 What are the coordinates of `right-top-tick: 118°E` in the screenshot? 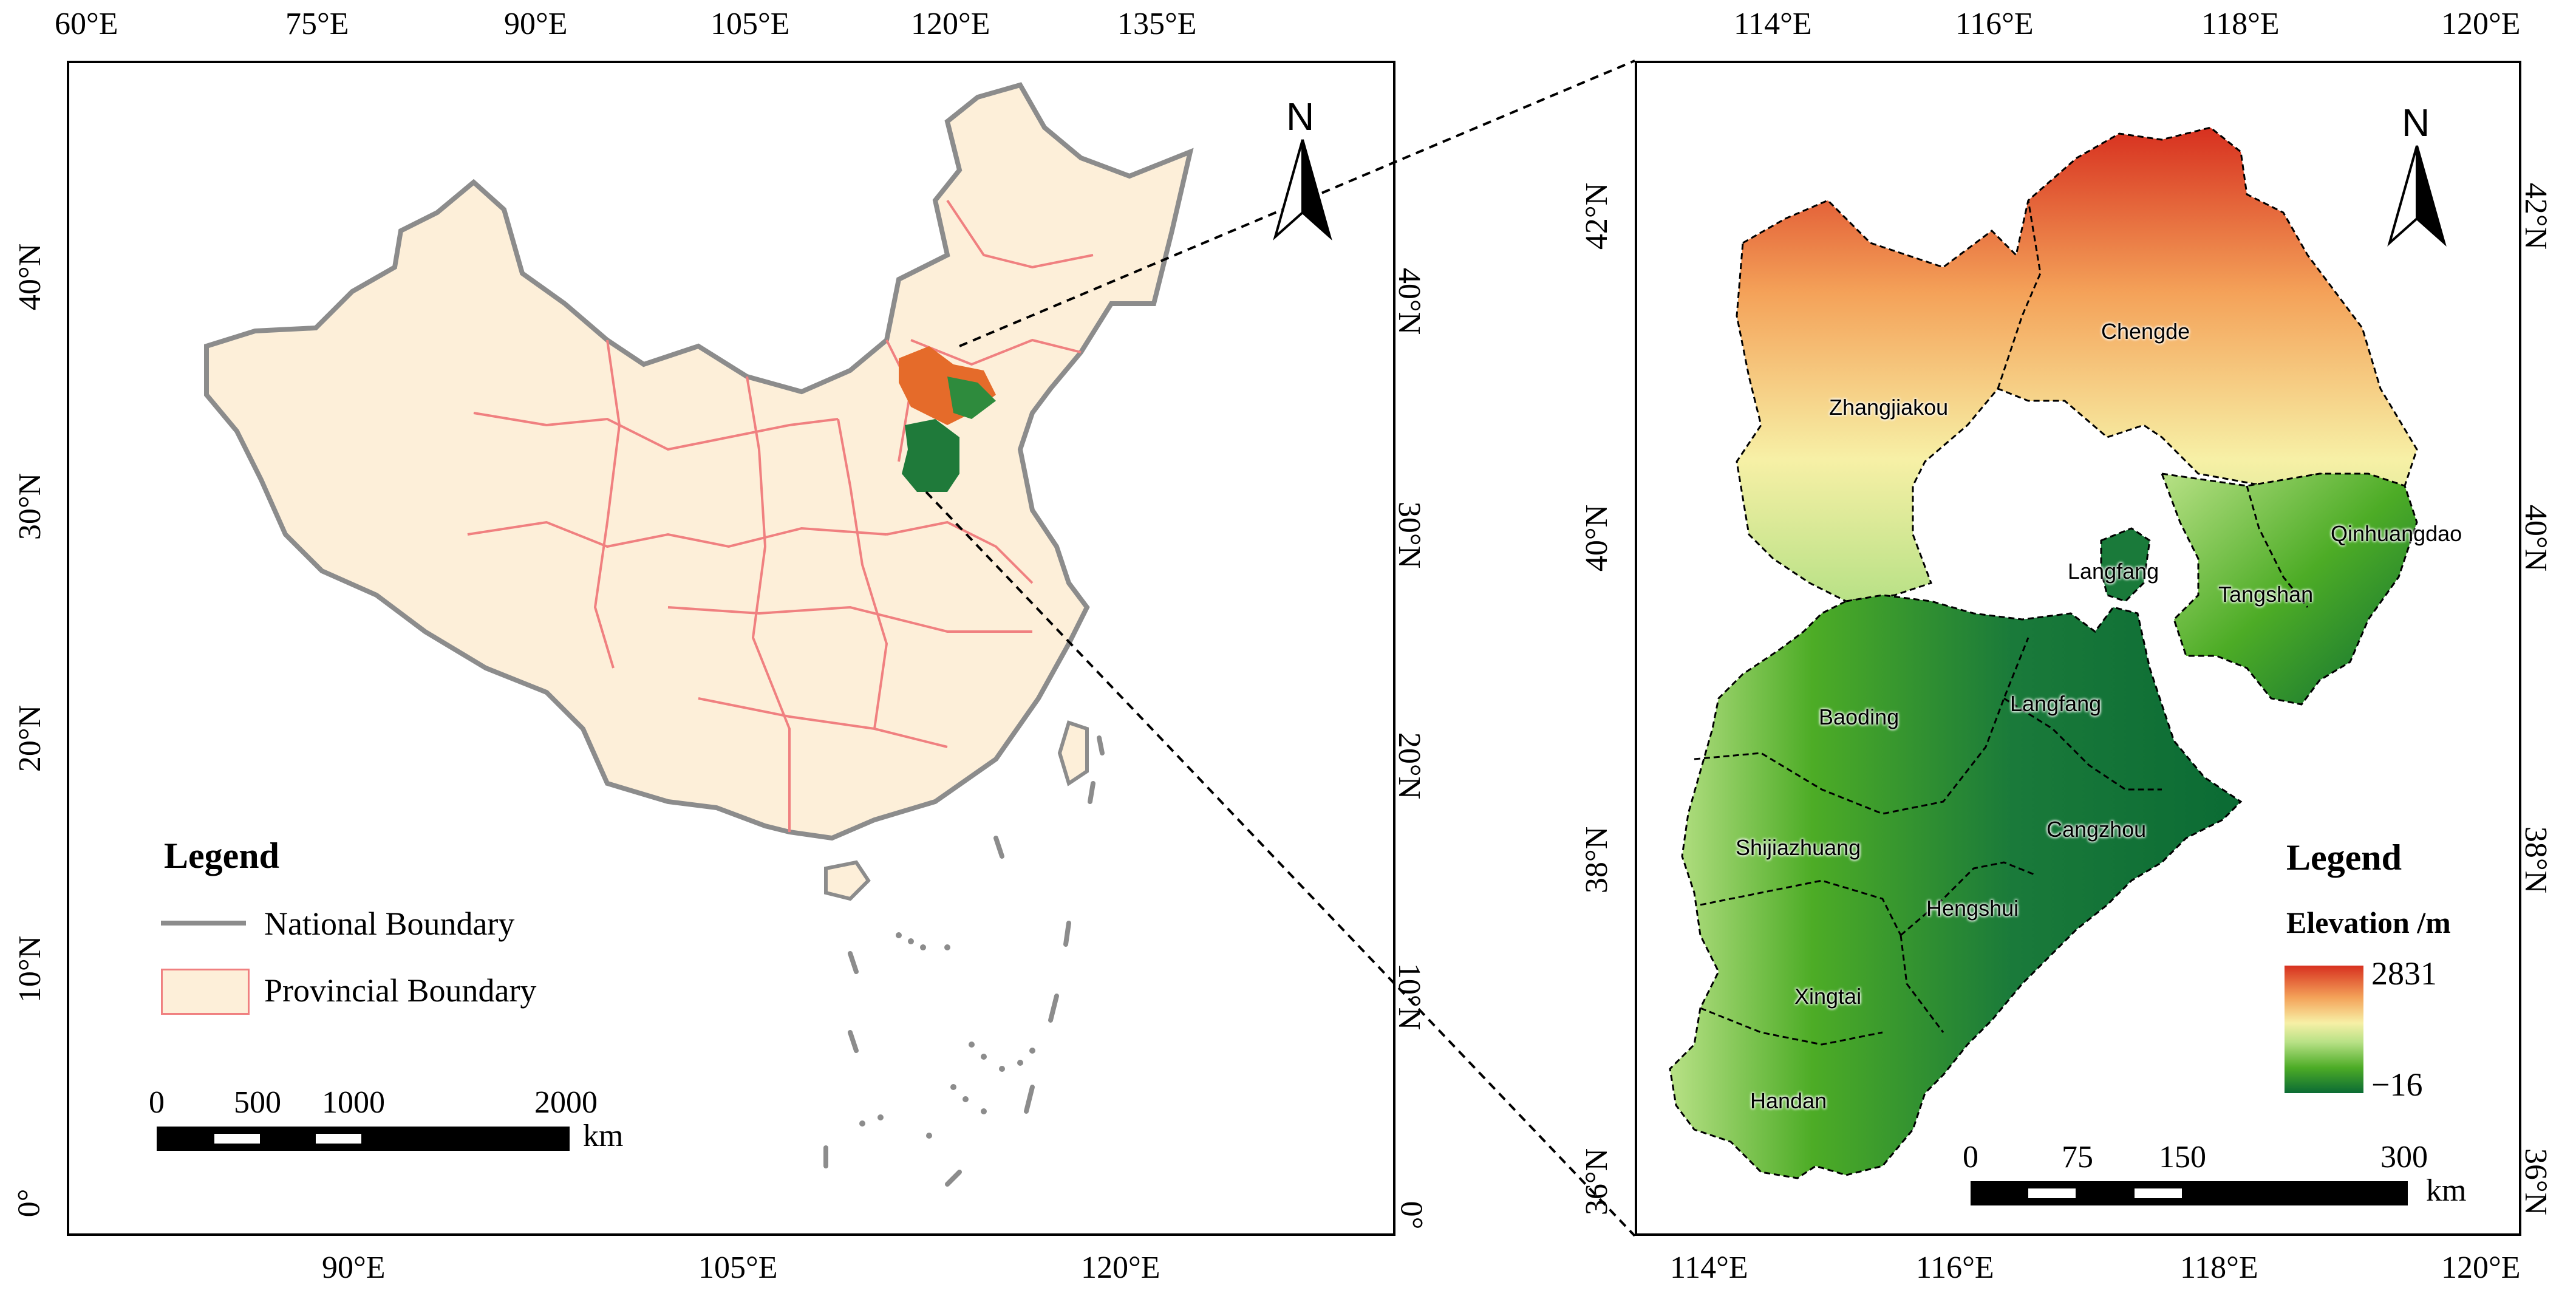 It's located at (2240, 24).